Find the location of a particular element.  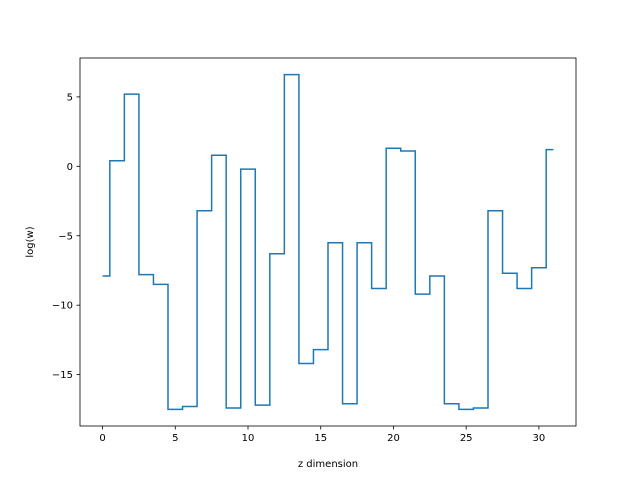

x-axis: 0 5 10 15 20 25 30 is located at coordinates (322, 435).